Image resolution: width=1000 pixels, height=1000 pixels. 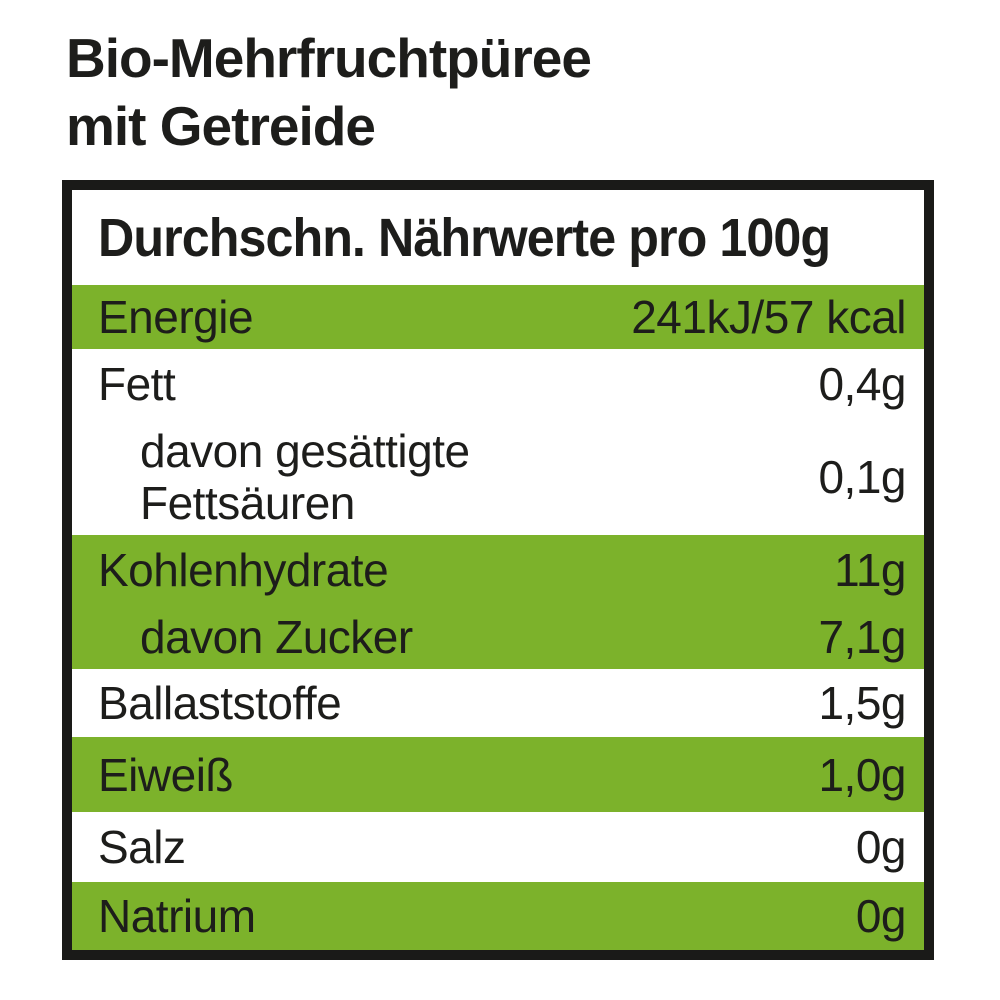 What do you see at coordinates (862, 384) in the screenshot?
I see `row-fett-value: 0,4g` at bounding box center [862, 384].